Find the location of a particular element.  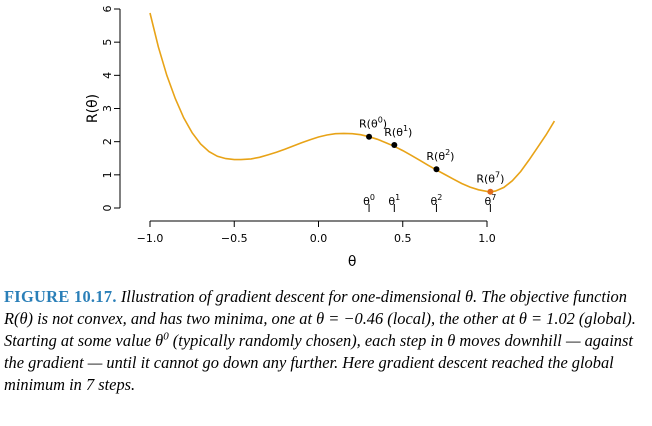

x-tick-label-2: 0.0 is located at coordinates (319, 238).